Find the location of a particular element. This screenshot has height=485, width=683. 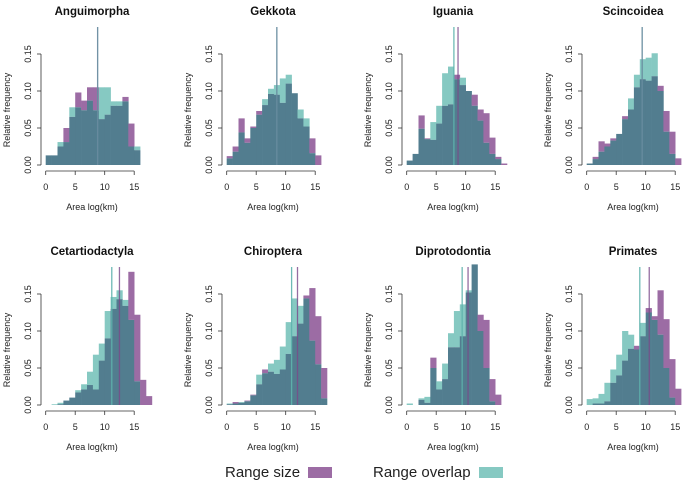

legend-range-size: Range size is located at coordinates (279, 472).